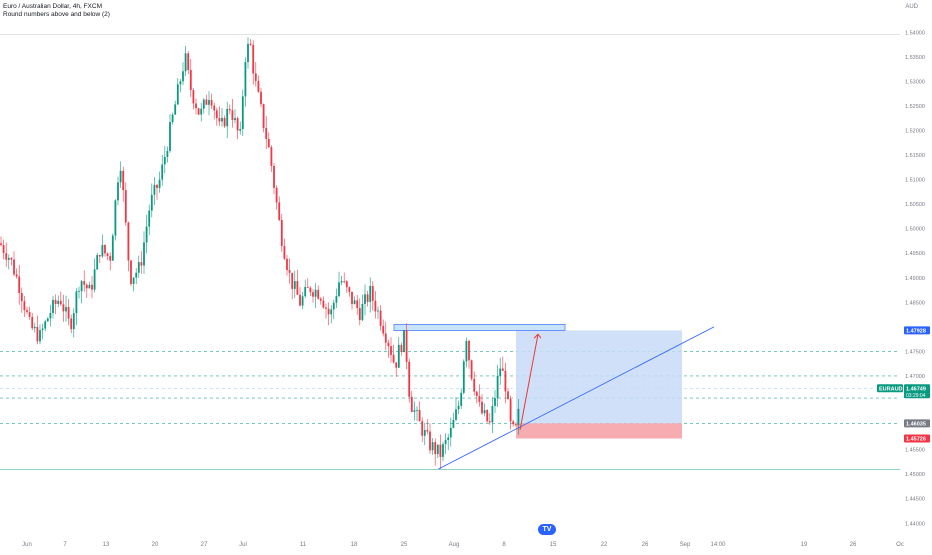  Describe the element at coordinates (52, 6) in the screenshot. I see `chart-title: Euro / Australian Dollar, 4h, FXCM` at that location.